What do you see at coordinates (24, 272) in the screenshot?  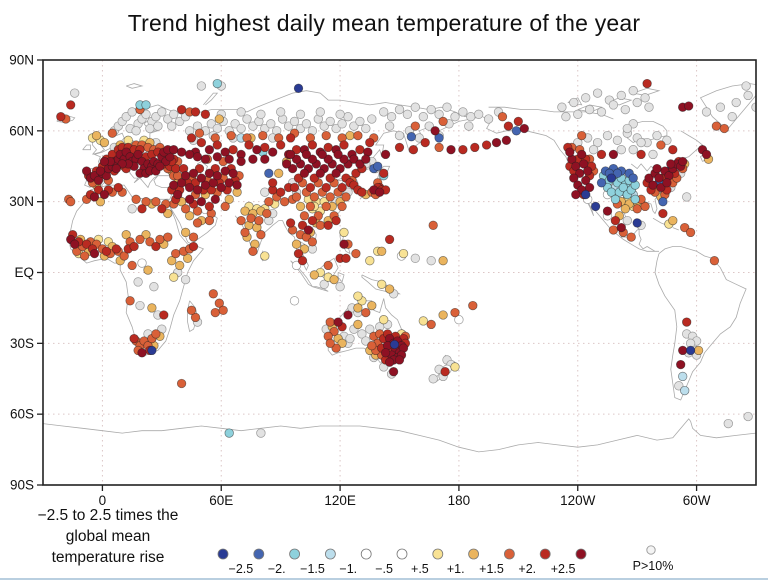 I see `lat-tick-label: EQ` at bounding box center [24, 272].